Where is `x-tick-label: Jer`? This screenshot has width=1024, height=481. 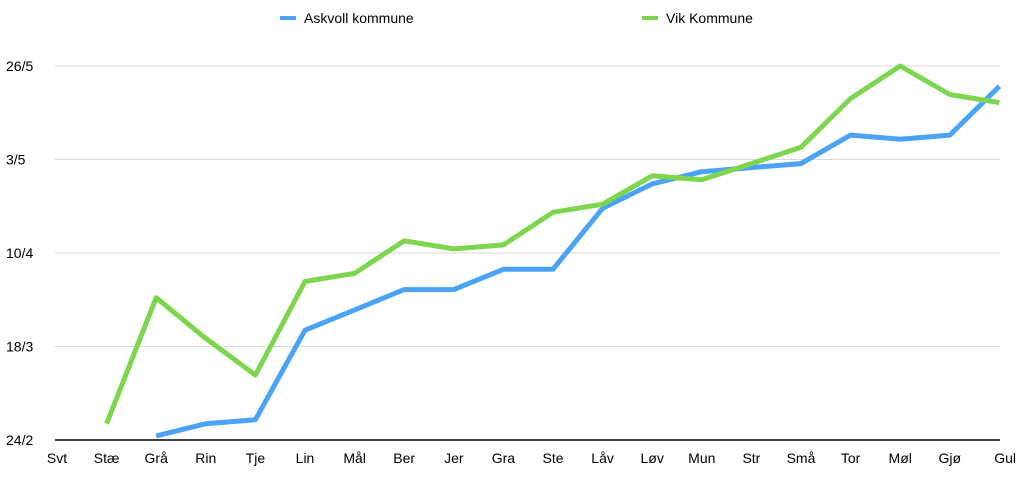
x-tick-label: Jer is located at coordinates (454, 458).